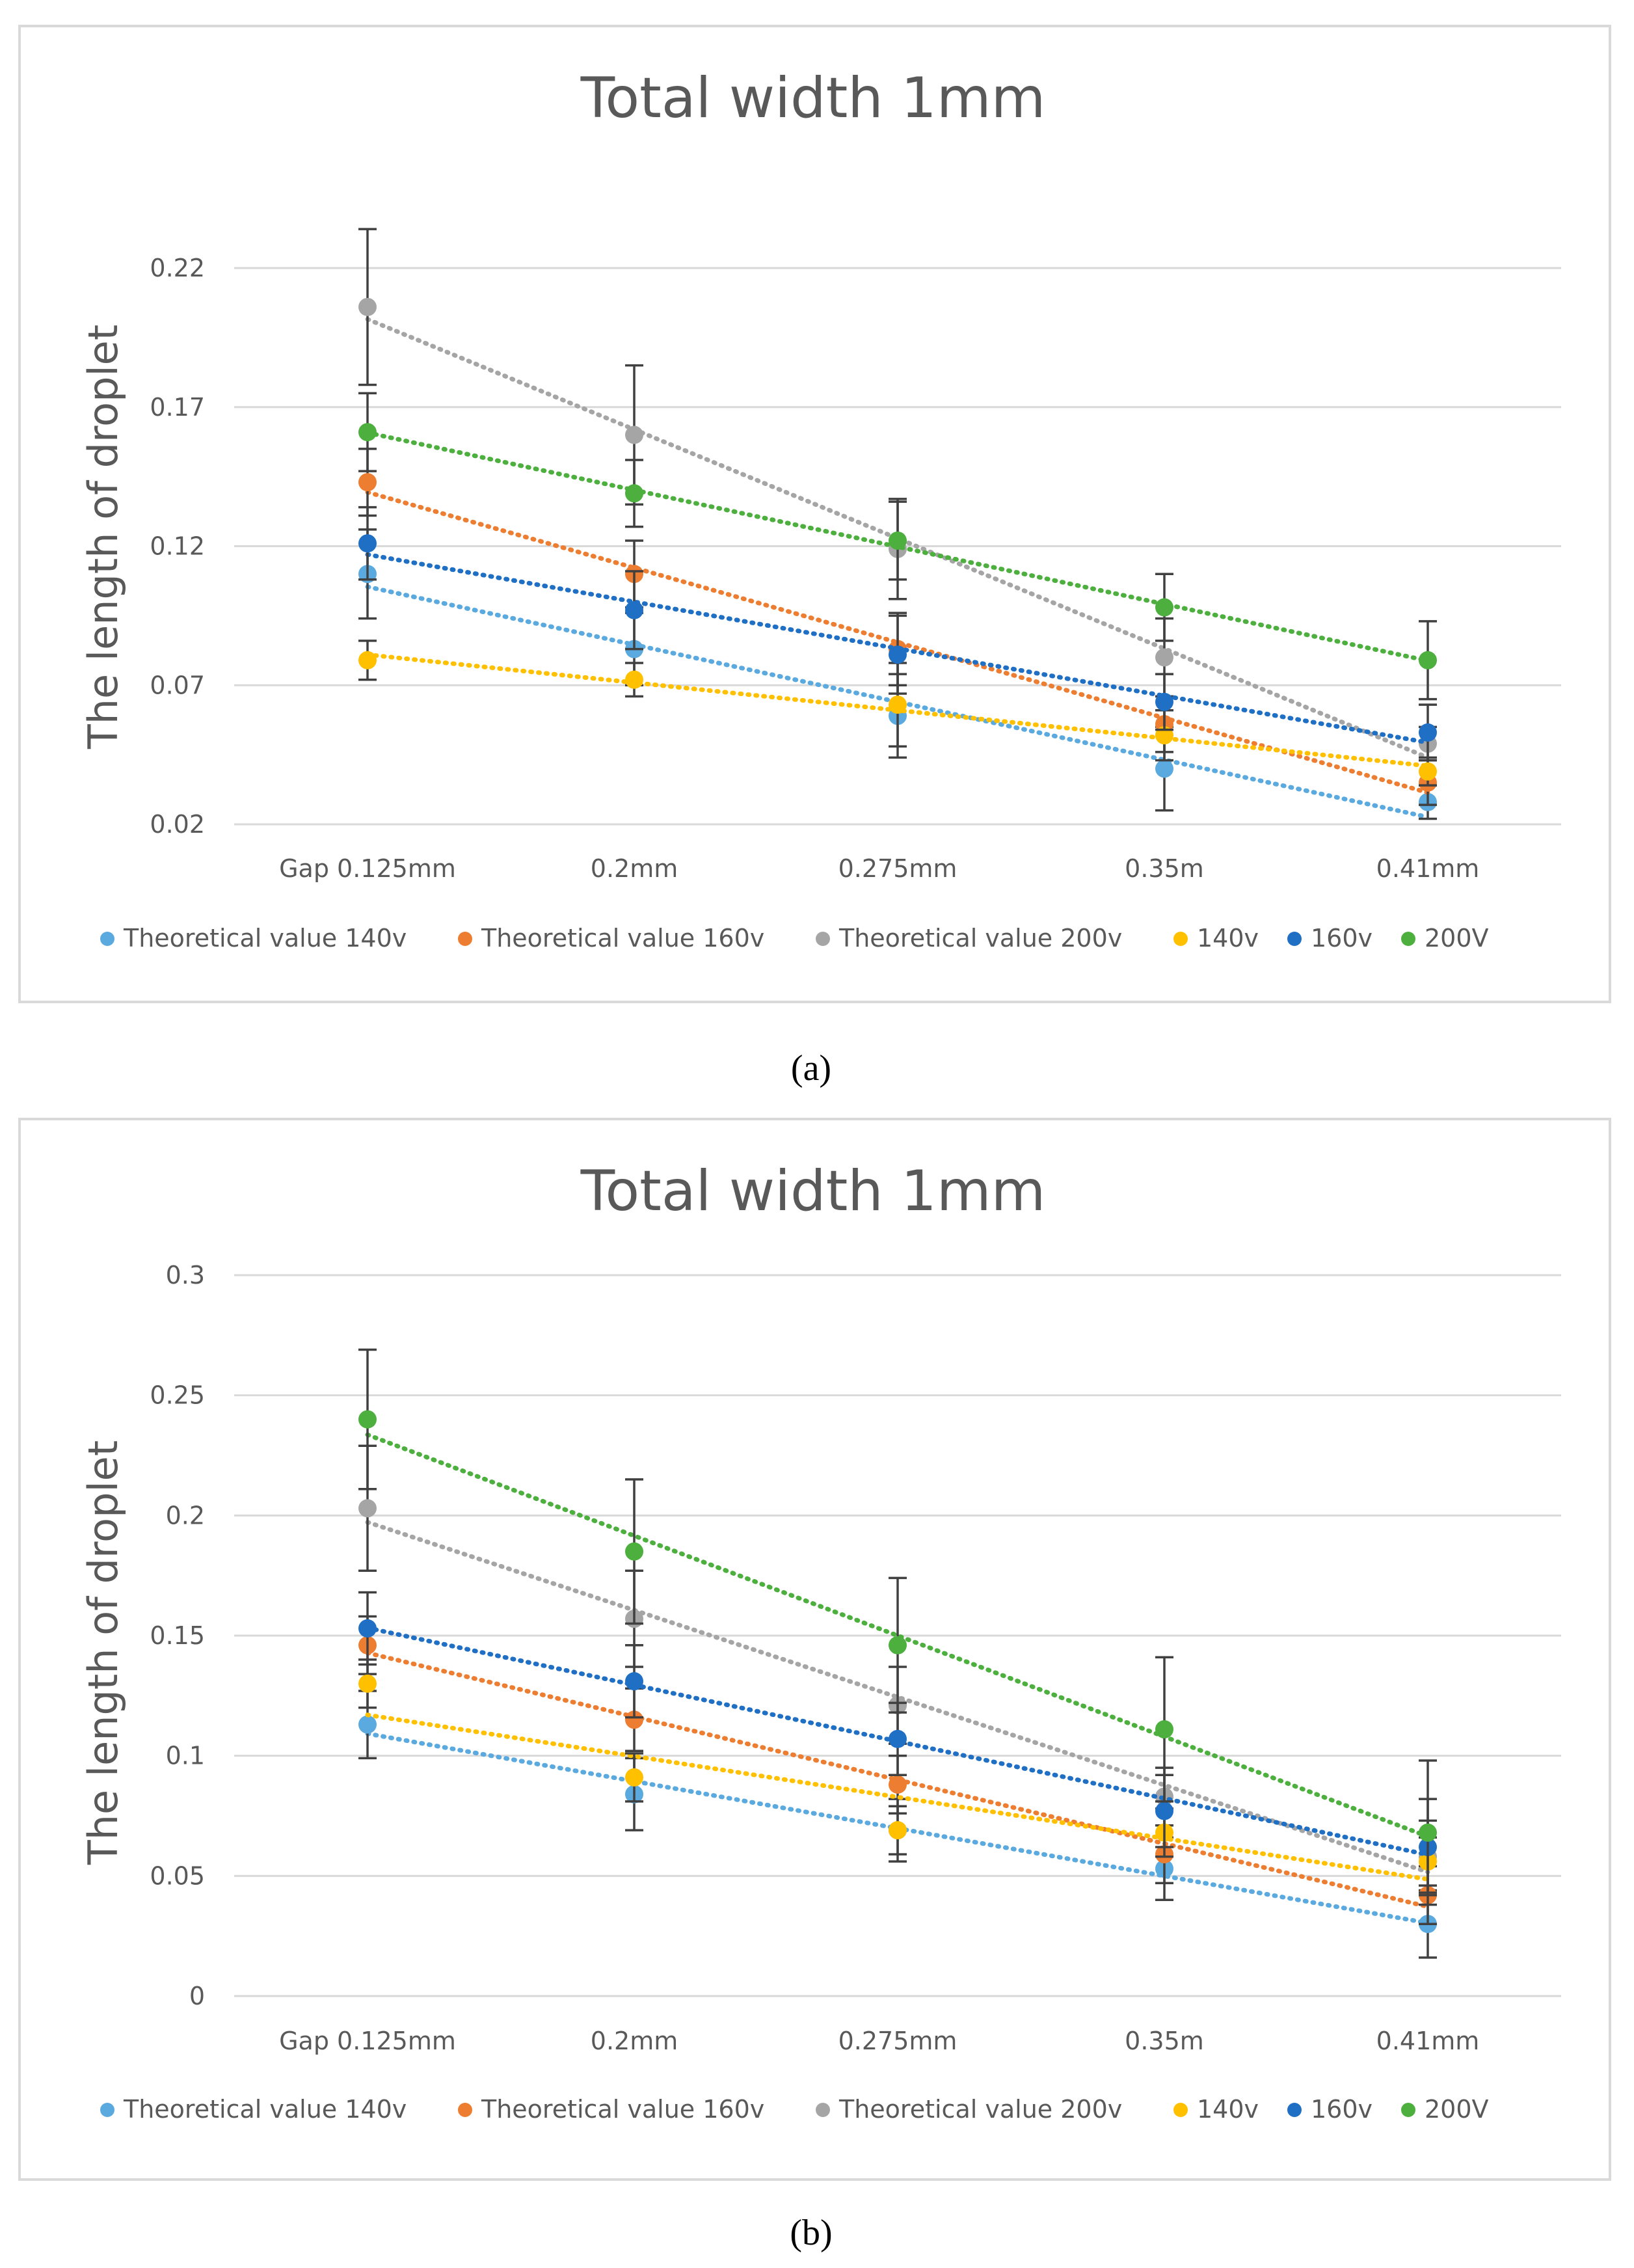 The width and height of the screenshot is (1634, 2268). I want to click on y-tick-label: 0.15, so click(177, 1635).